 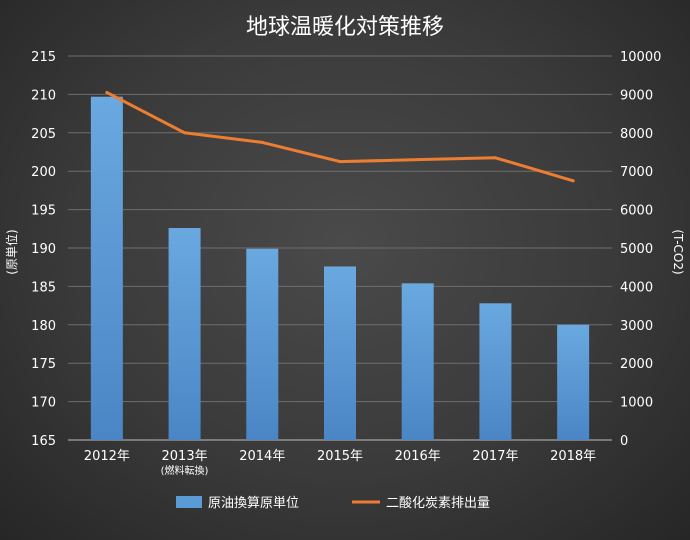 I want to click on legend-label-line: 二酸化炭素排出量, so click(x=438, y=503).